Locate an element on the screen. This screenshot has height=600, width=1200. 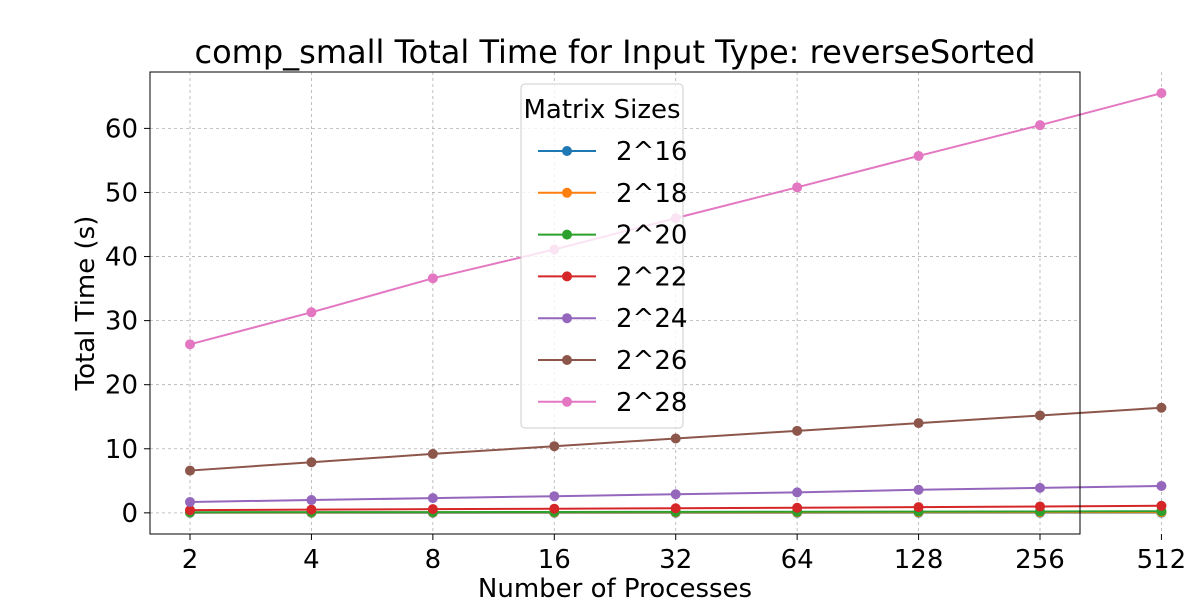
x-tick-label: 128 is located at coordinates (919, 560).